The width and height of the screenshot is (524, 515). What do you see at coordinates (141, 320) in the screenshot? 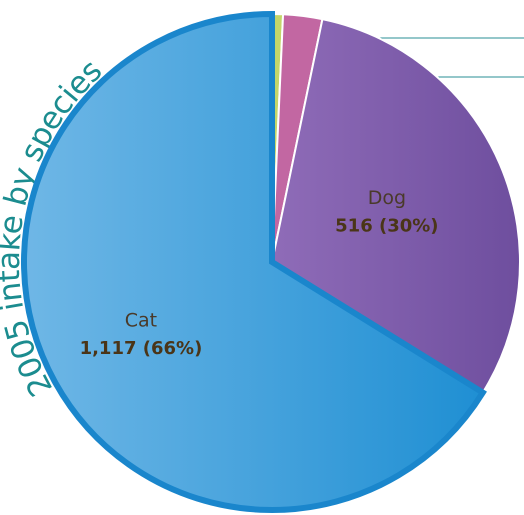
I see `slice-label: Cat` at bounding box center [141, 320].